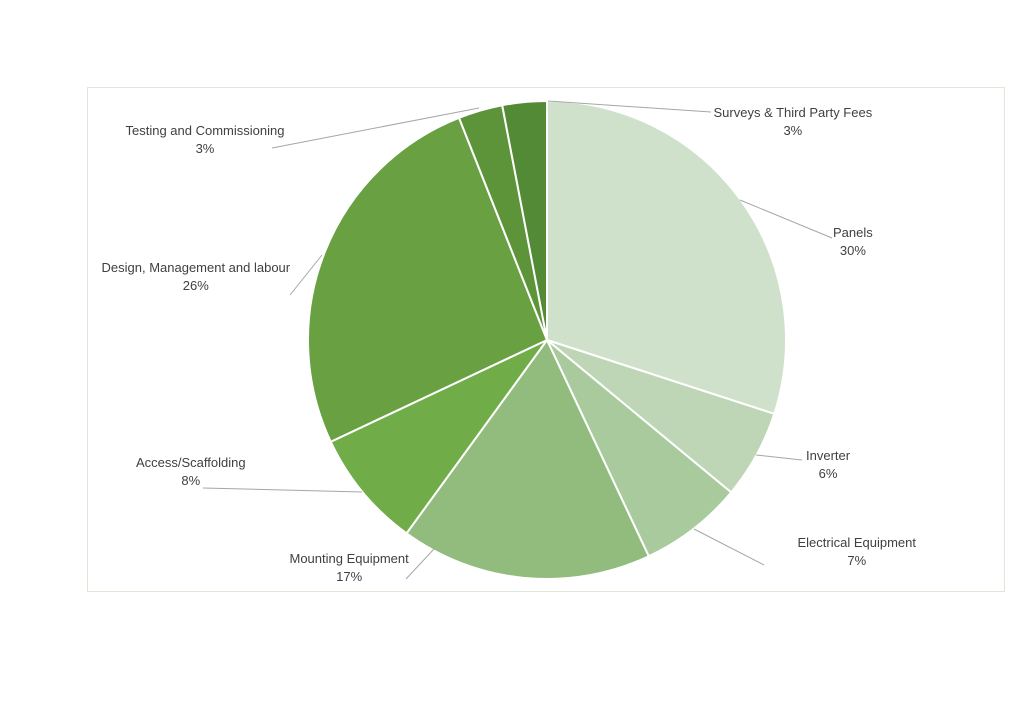 This screenshot has width=1024, height=724. What do you see at coordinates (205, 140) in the screenshot?
I see `data-label: Testing and Commissioning 3%` at bounding box center [205, 140].